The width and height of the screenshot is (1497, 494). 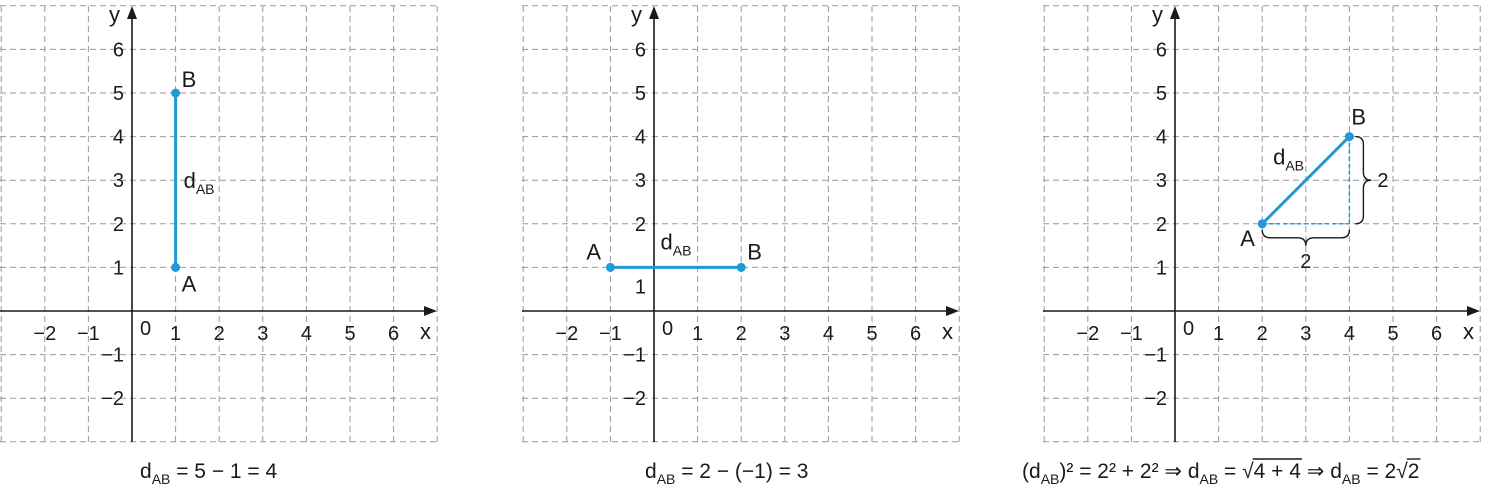 What do you see at coordinates (1230, 471) in the screenshot?
I see `formula-part3: =` at bounding box center [1230, 471].